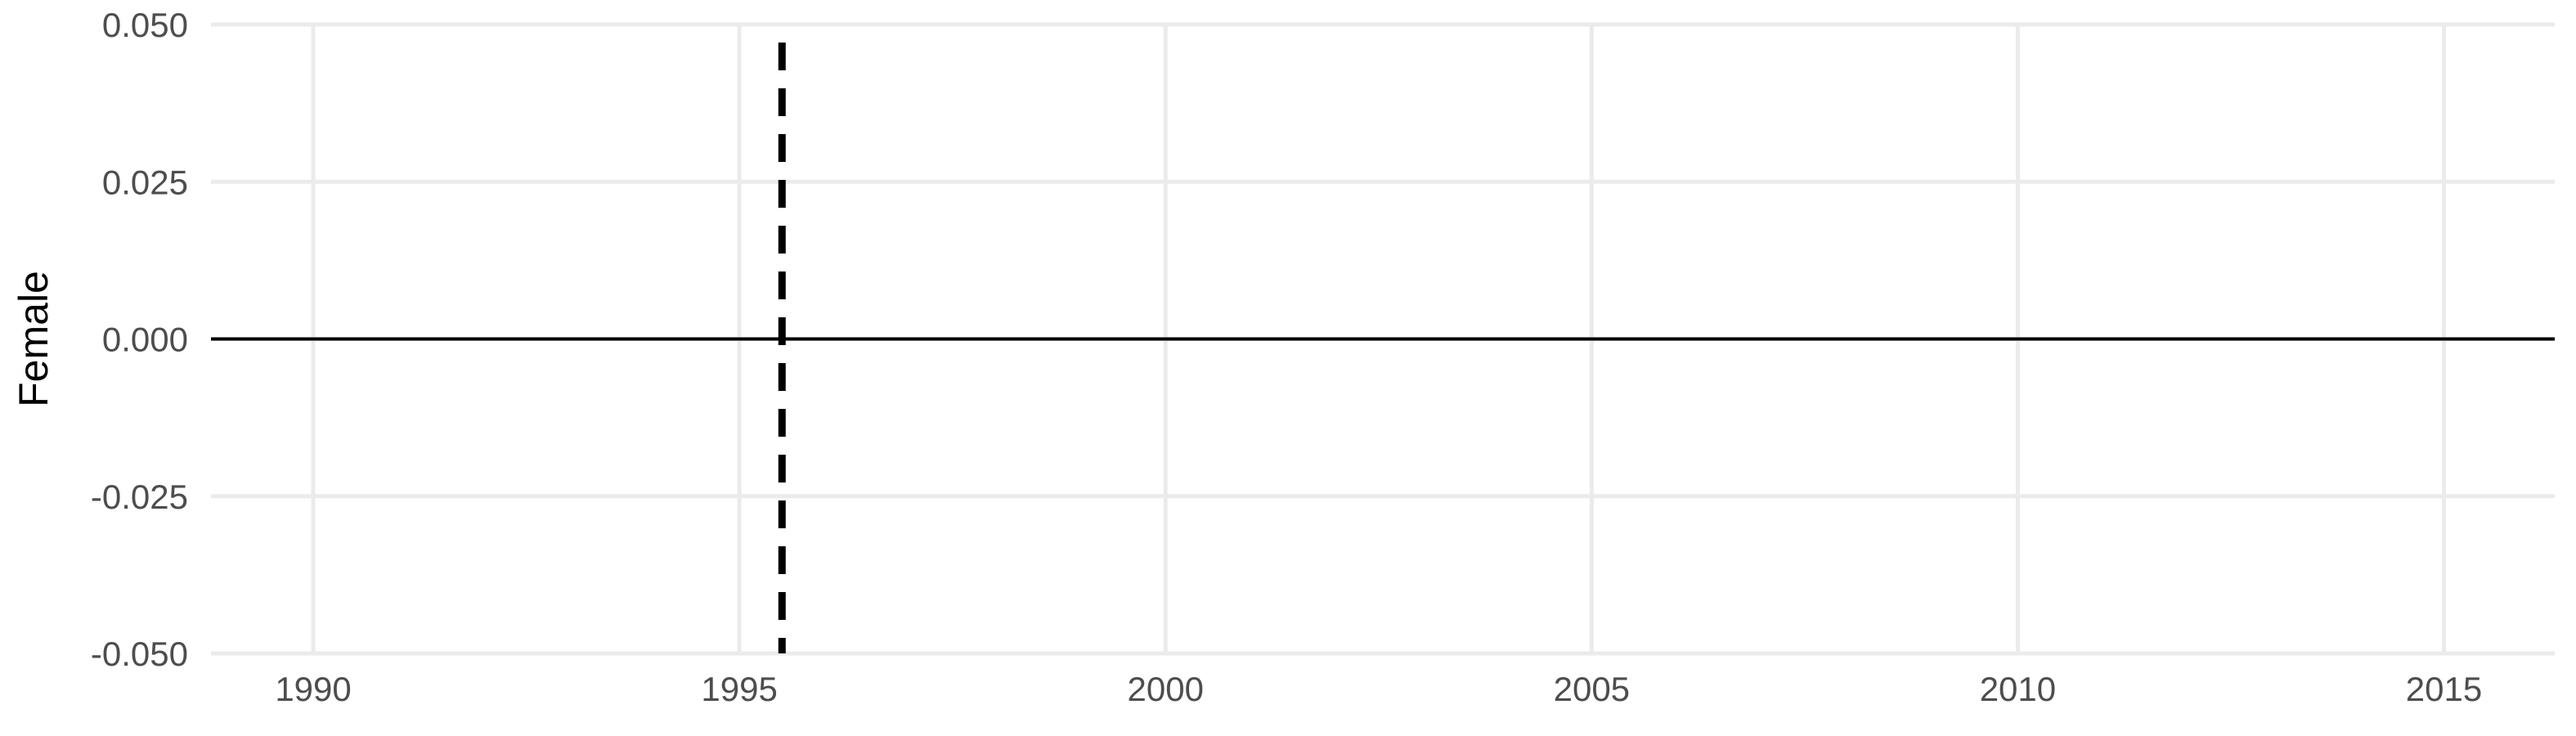  What do you see at coordinates (1592, 689) in the screenshot?
I see `x-tick-label: 2005` at bounding box center [1592, 689].